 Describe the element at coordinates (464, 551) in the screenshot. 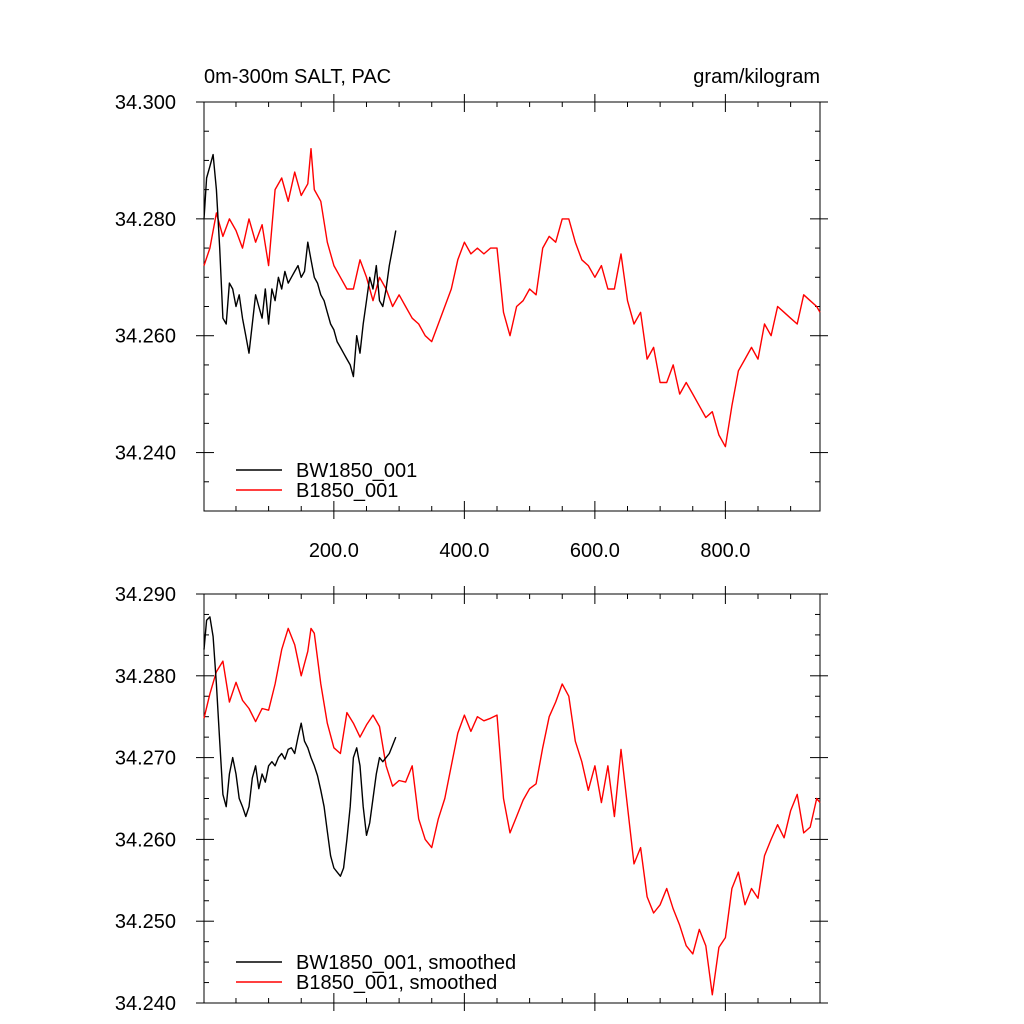

I see `x-tick-label: 400.0` at that location.